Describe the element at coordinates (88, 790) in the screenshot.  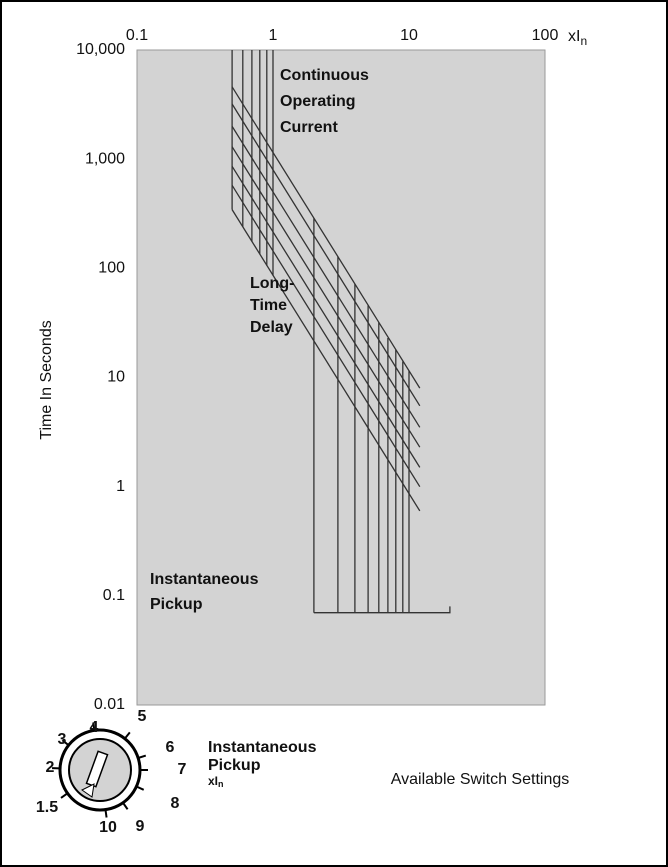
I see `dial-pointer` at that location.